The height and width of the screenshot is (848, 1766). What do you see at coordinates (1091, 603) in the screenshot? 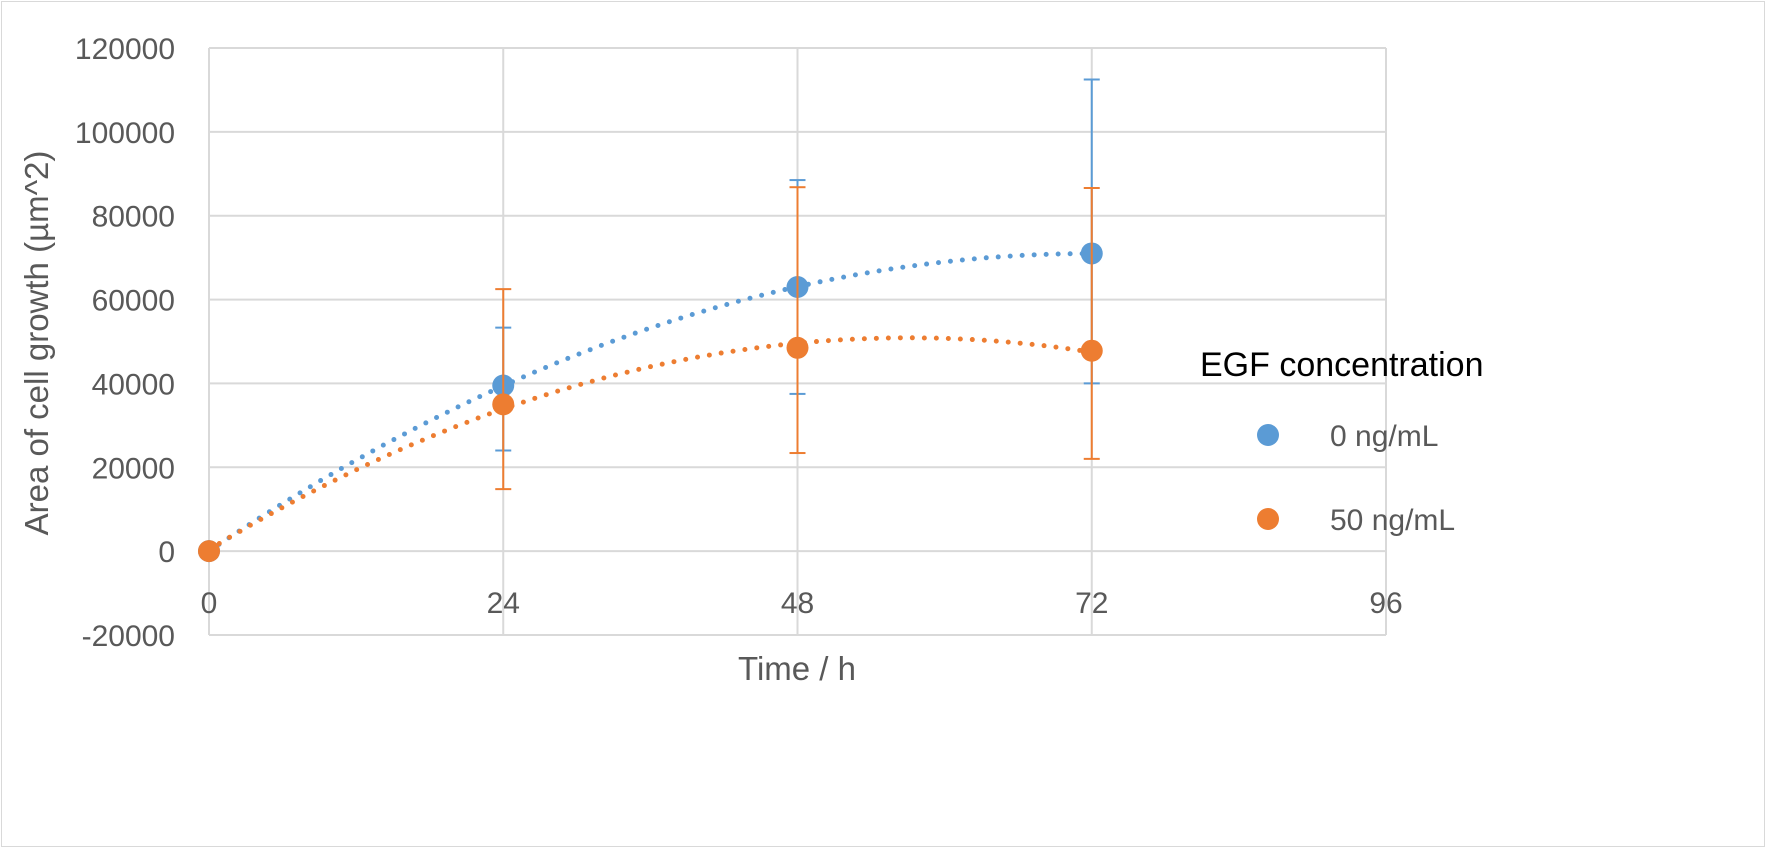
I see `x-tick-label: 72` at bounding box center [1091, 603].